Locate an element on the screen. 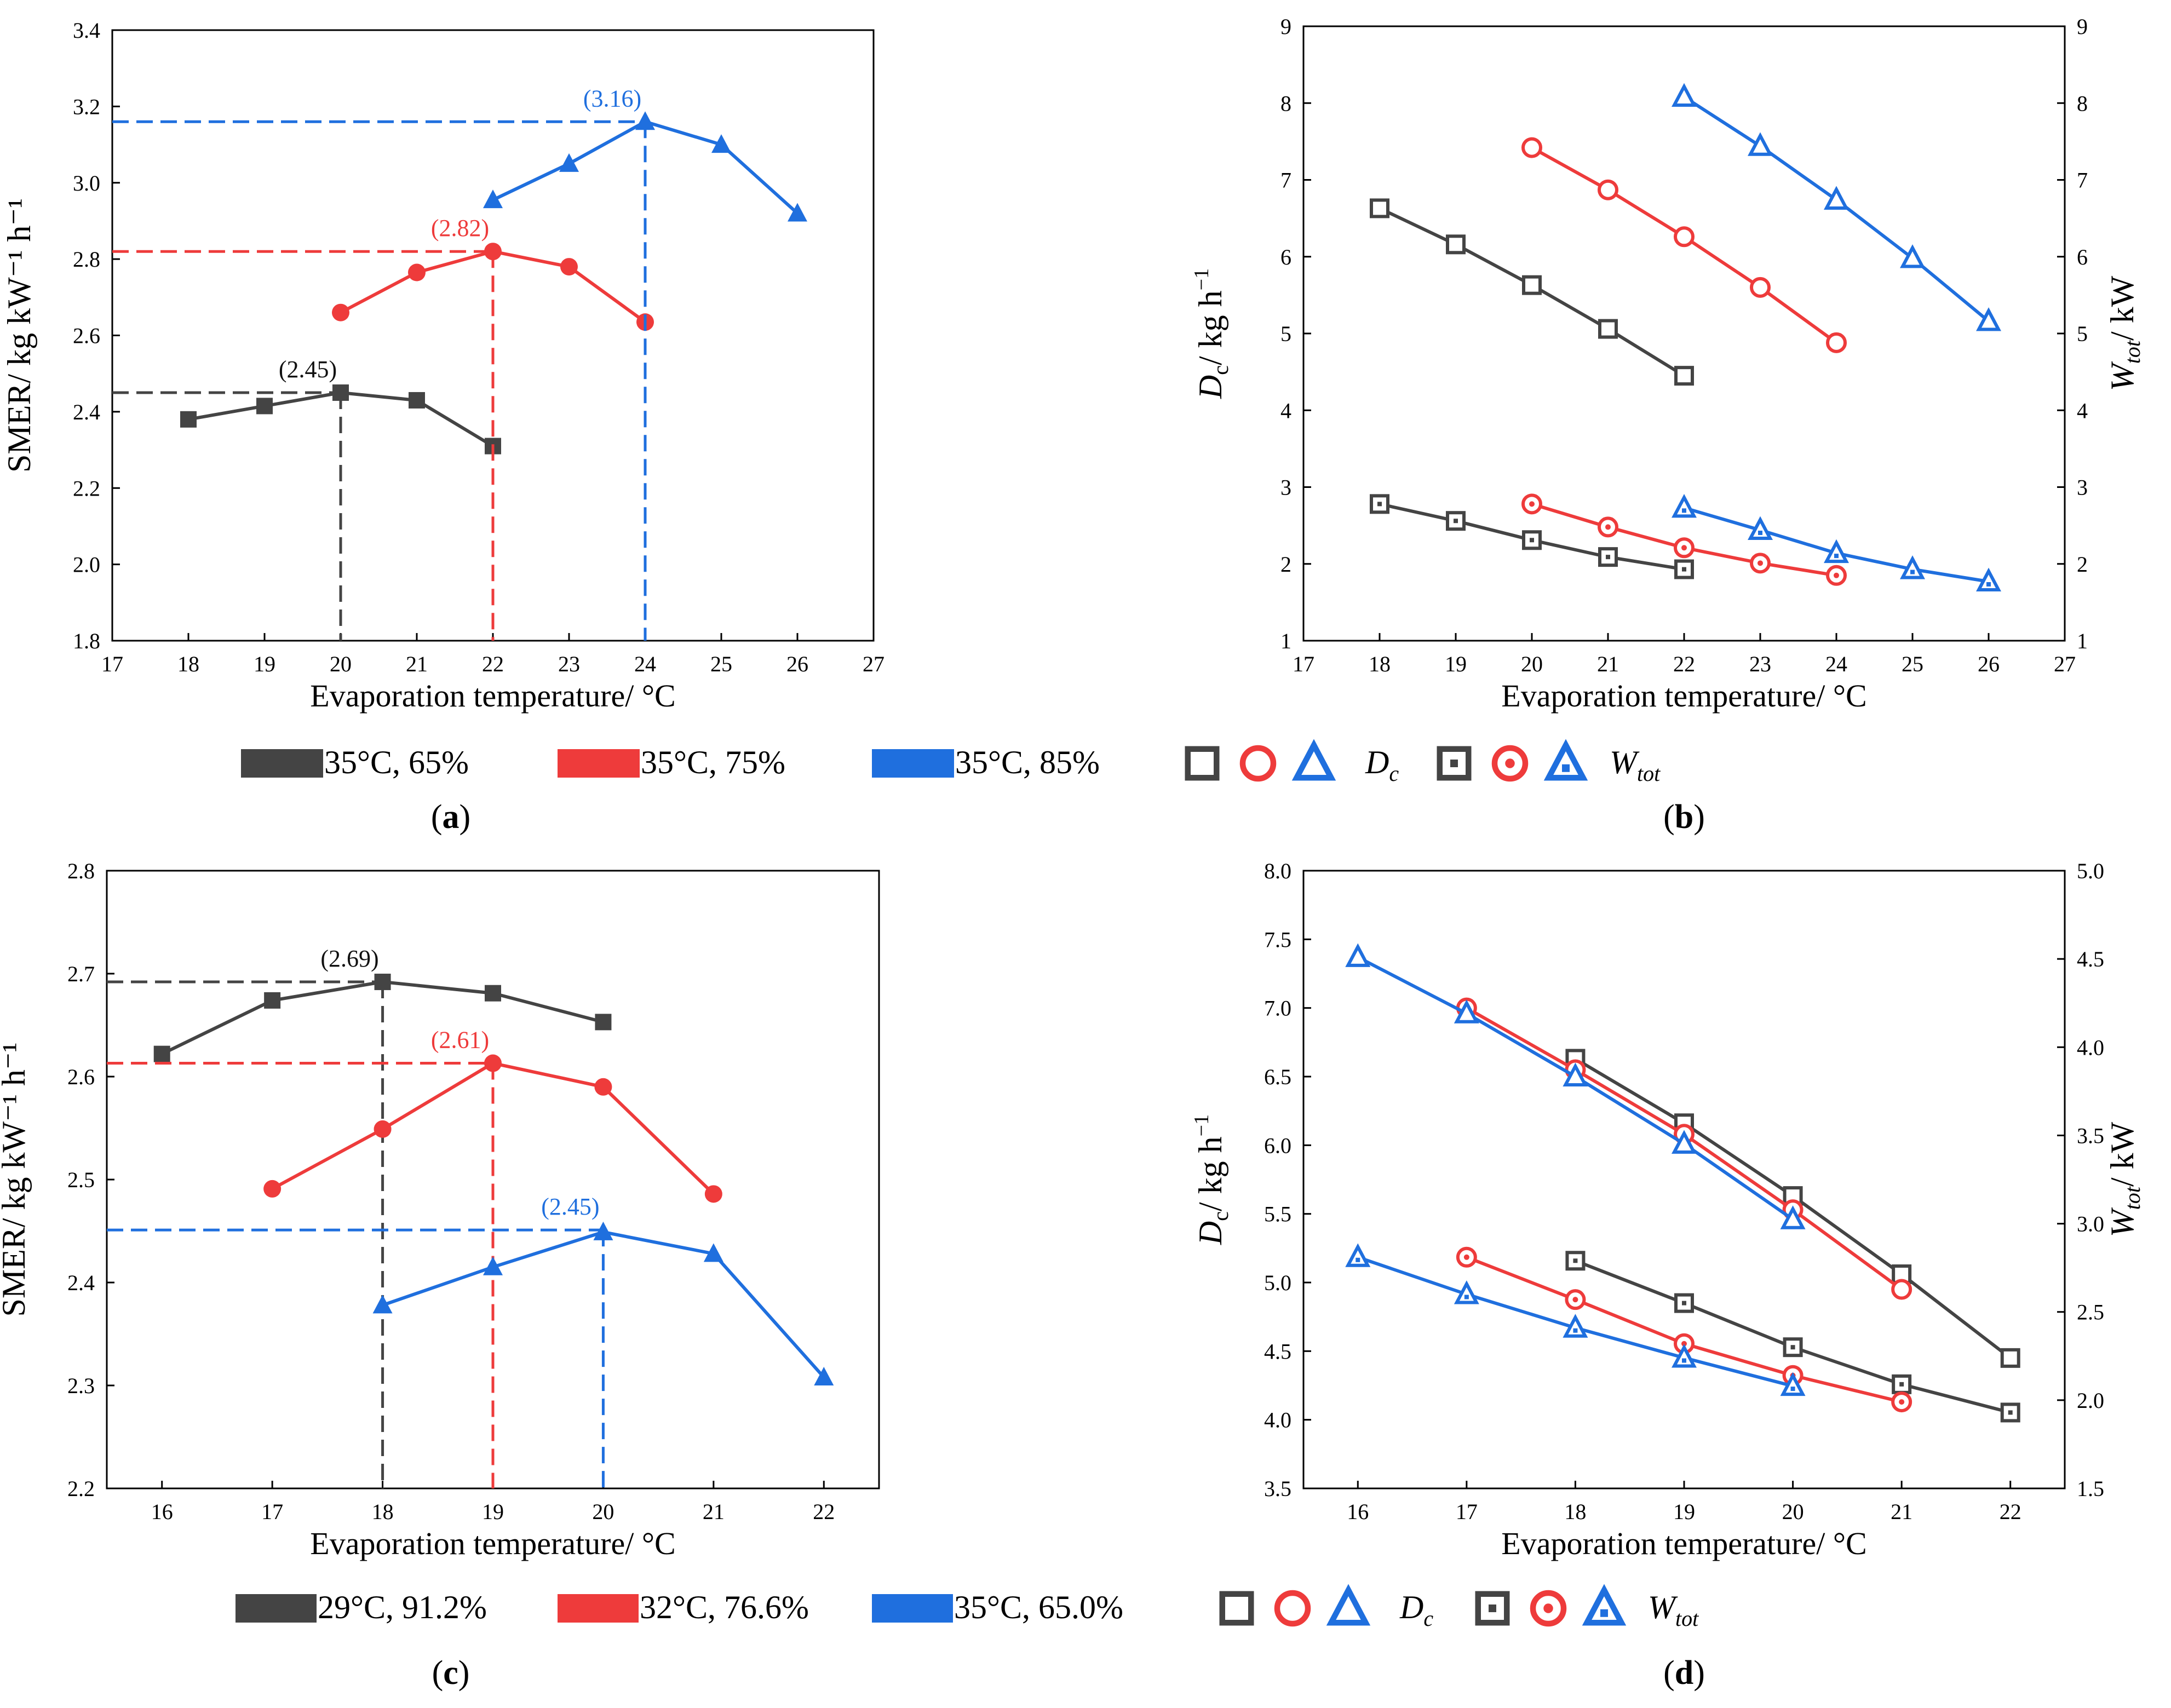 This screenshot has height=1708, width=2171. y-tick-label: 6 is located at coordinates (1285, 257).